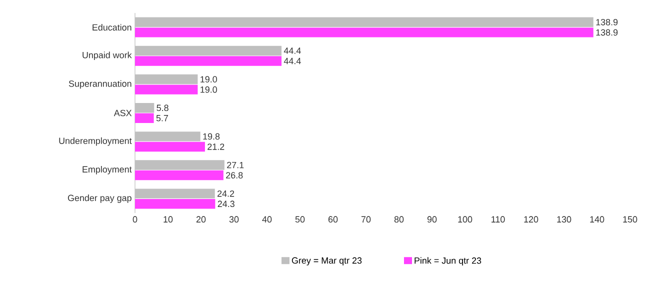  I want to click on x-tick-label: 100, so click(465, 219).